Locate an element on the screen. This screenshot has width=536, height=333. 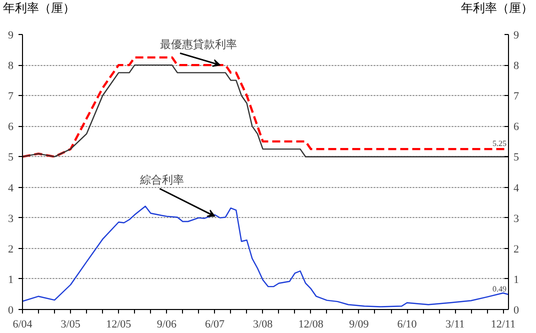
y-tick-label: 1 is located at coordinates (11, 280).